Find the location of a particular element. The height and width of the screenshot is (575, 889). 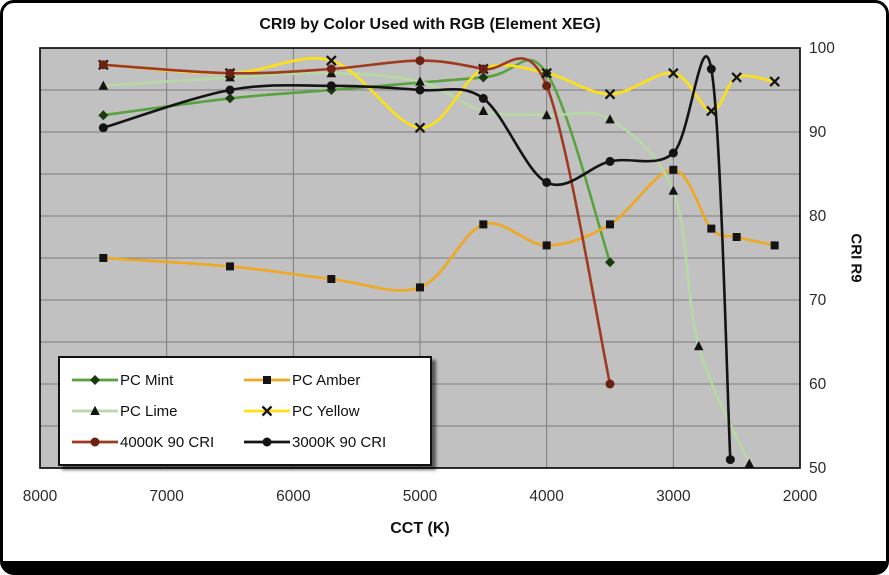

legend-marker-x is located at coordinates (267, 411).